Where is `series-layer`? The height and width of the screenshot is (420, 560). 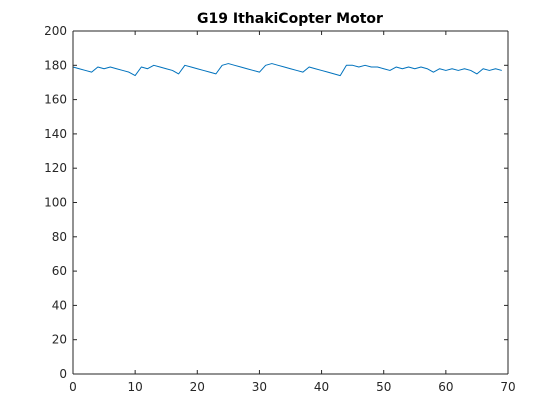 series-layer is located at coordinates (287, 70).